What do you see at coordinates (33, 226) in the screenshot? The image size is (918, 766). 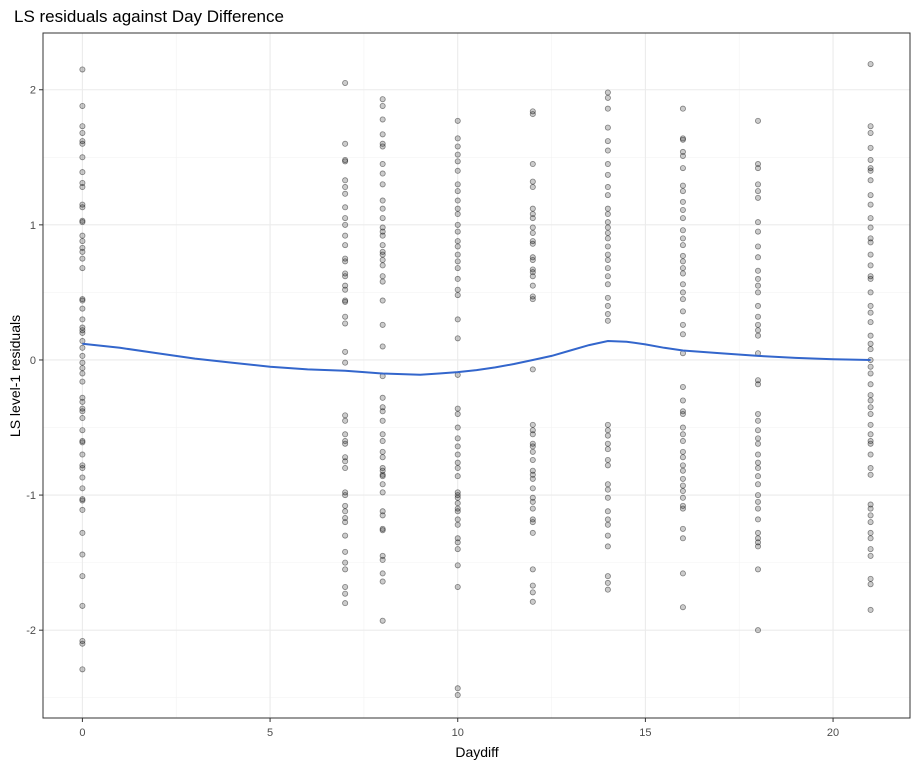 I see `y-tick-label: 1` at bounding box center [33, 226].